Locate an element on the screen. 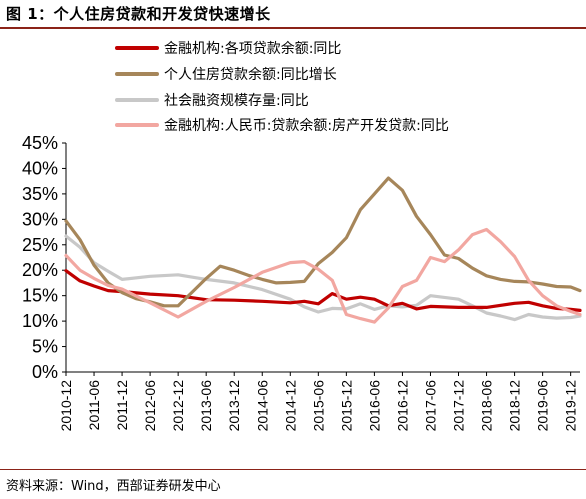  x-tick-label: 2011-06 is located at coordinates (94, 405).